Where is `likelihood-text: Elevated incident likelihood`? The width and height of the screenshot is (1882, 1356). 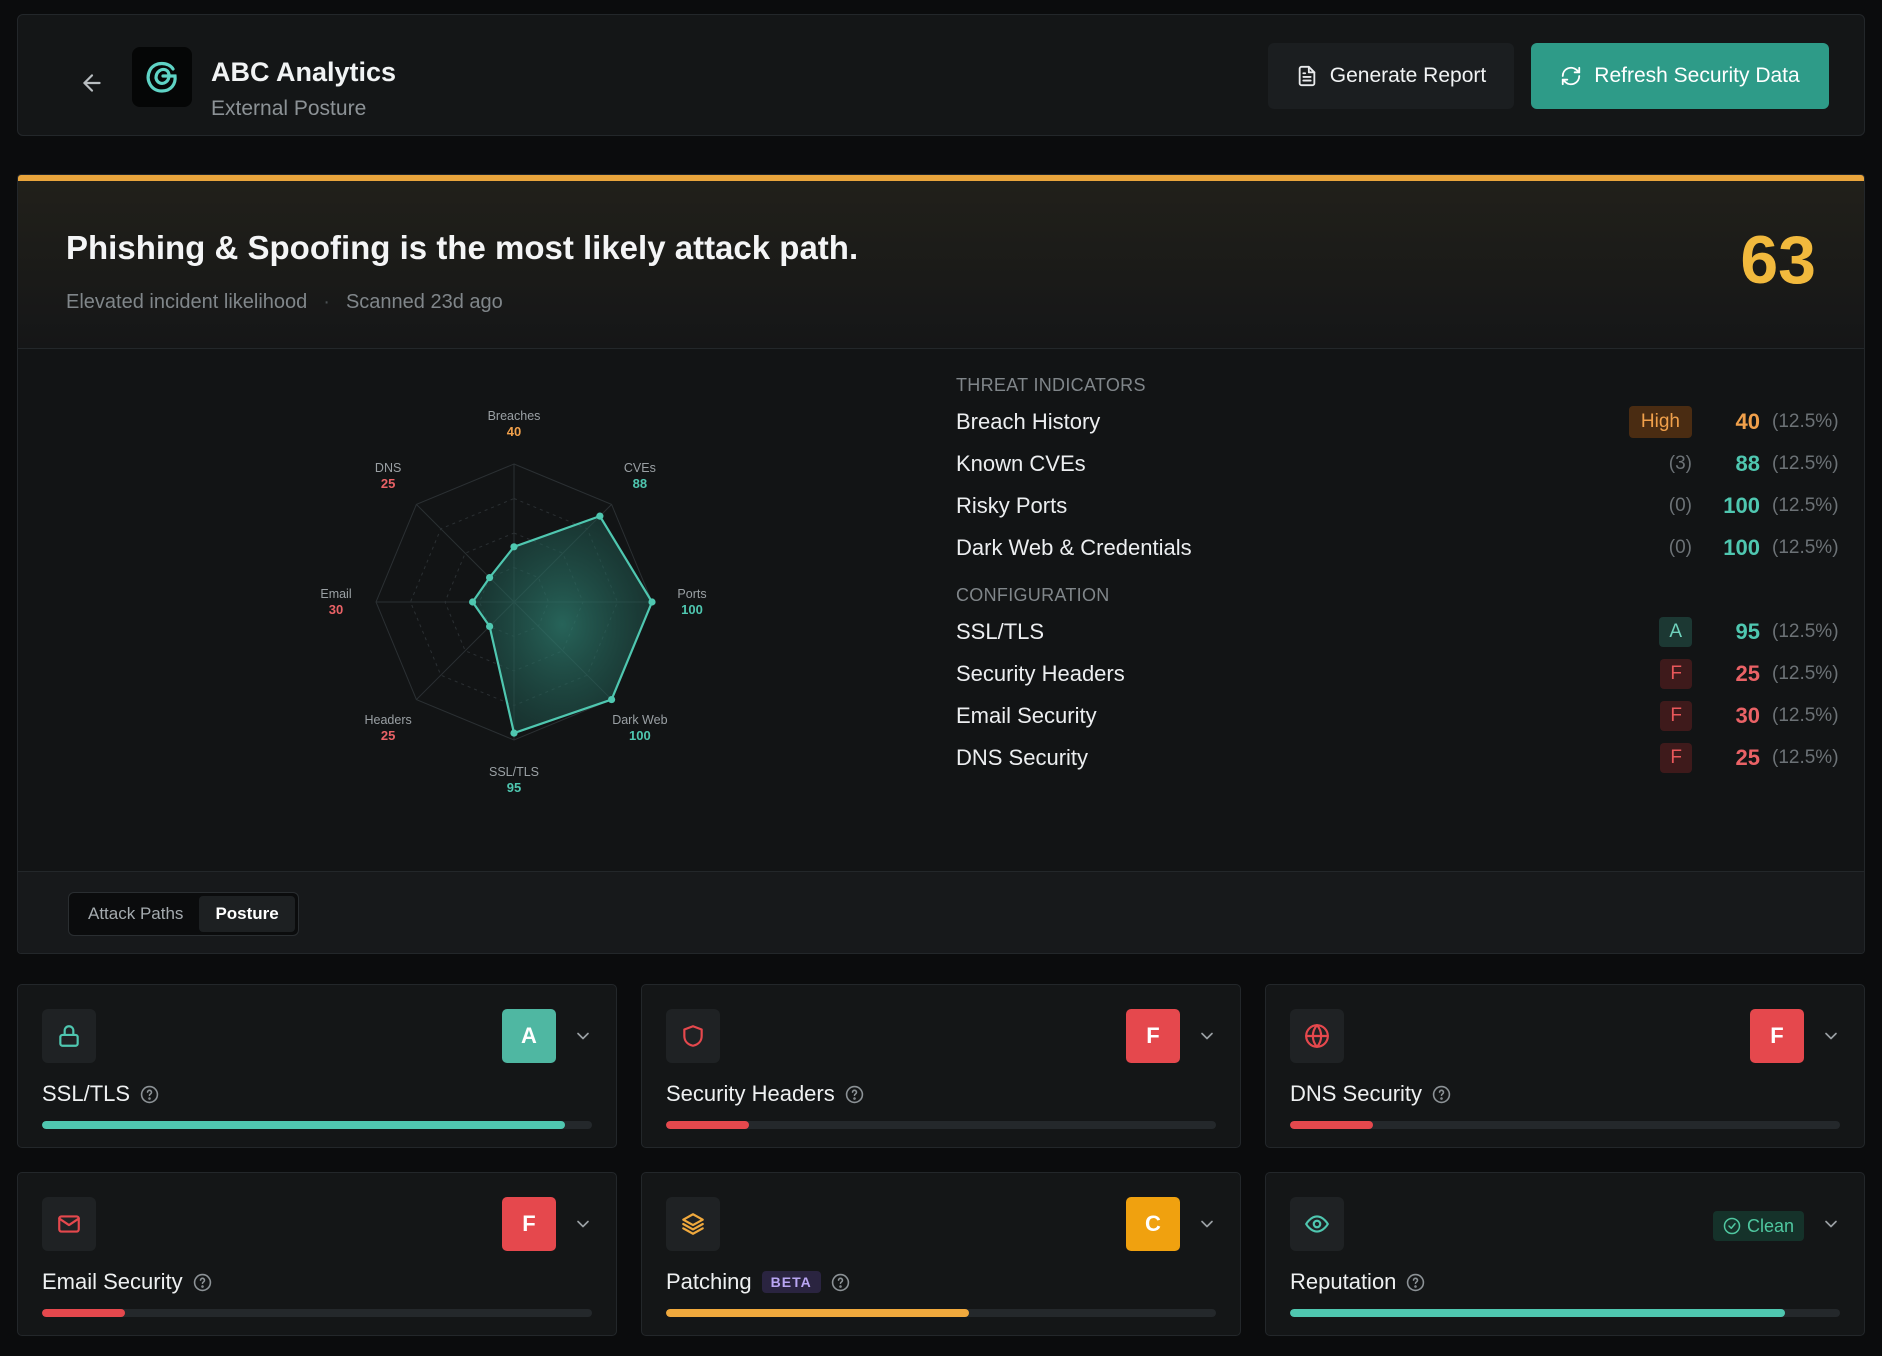 likelihood-text: Elevated incident likelihood is located at coordinates (187, 302).